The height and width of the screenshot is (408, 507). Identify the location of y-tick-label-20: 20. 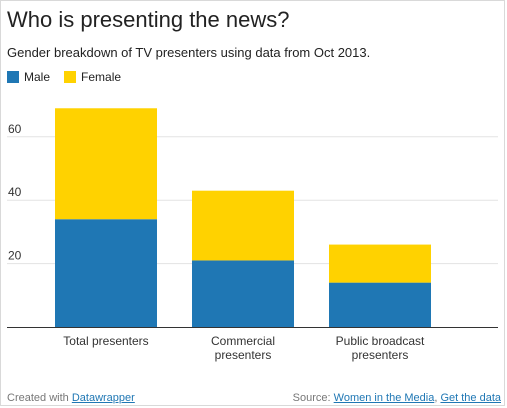
(15, 256).